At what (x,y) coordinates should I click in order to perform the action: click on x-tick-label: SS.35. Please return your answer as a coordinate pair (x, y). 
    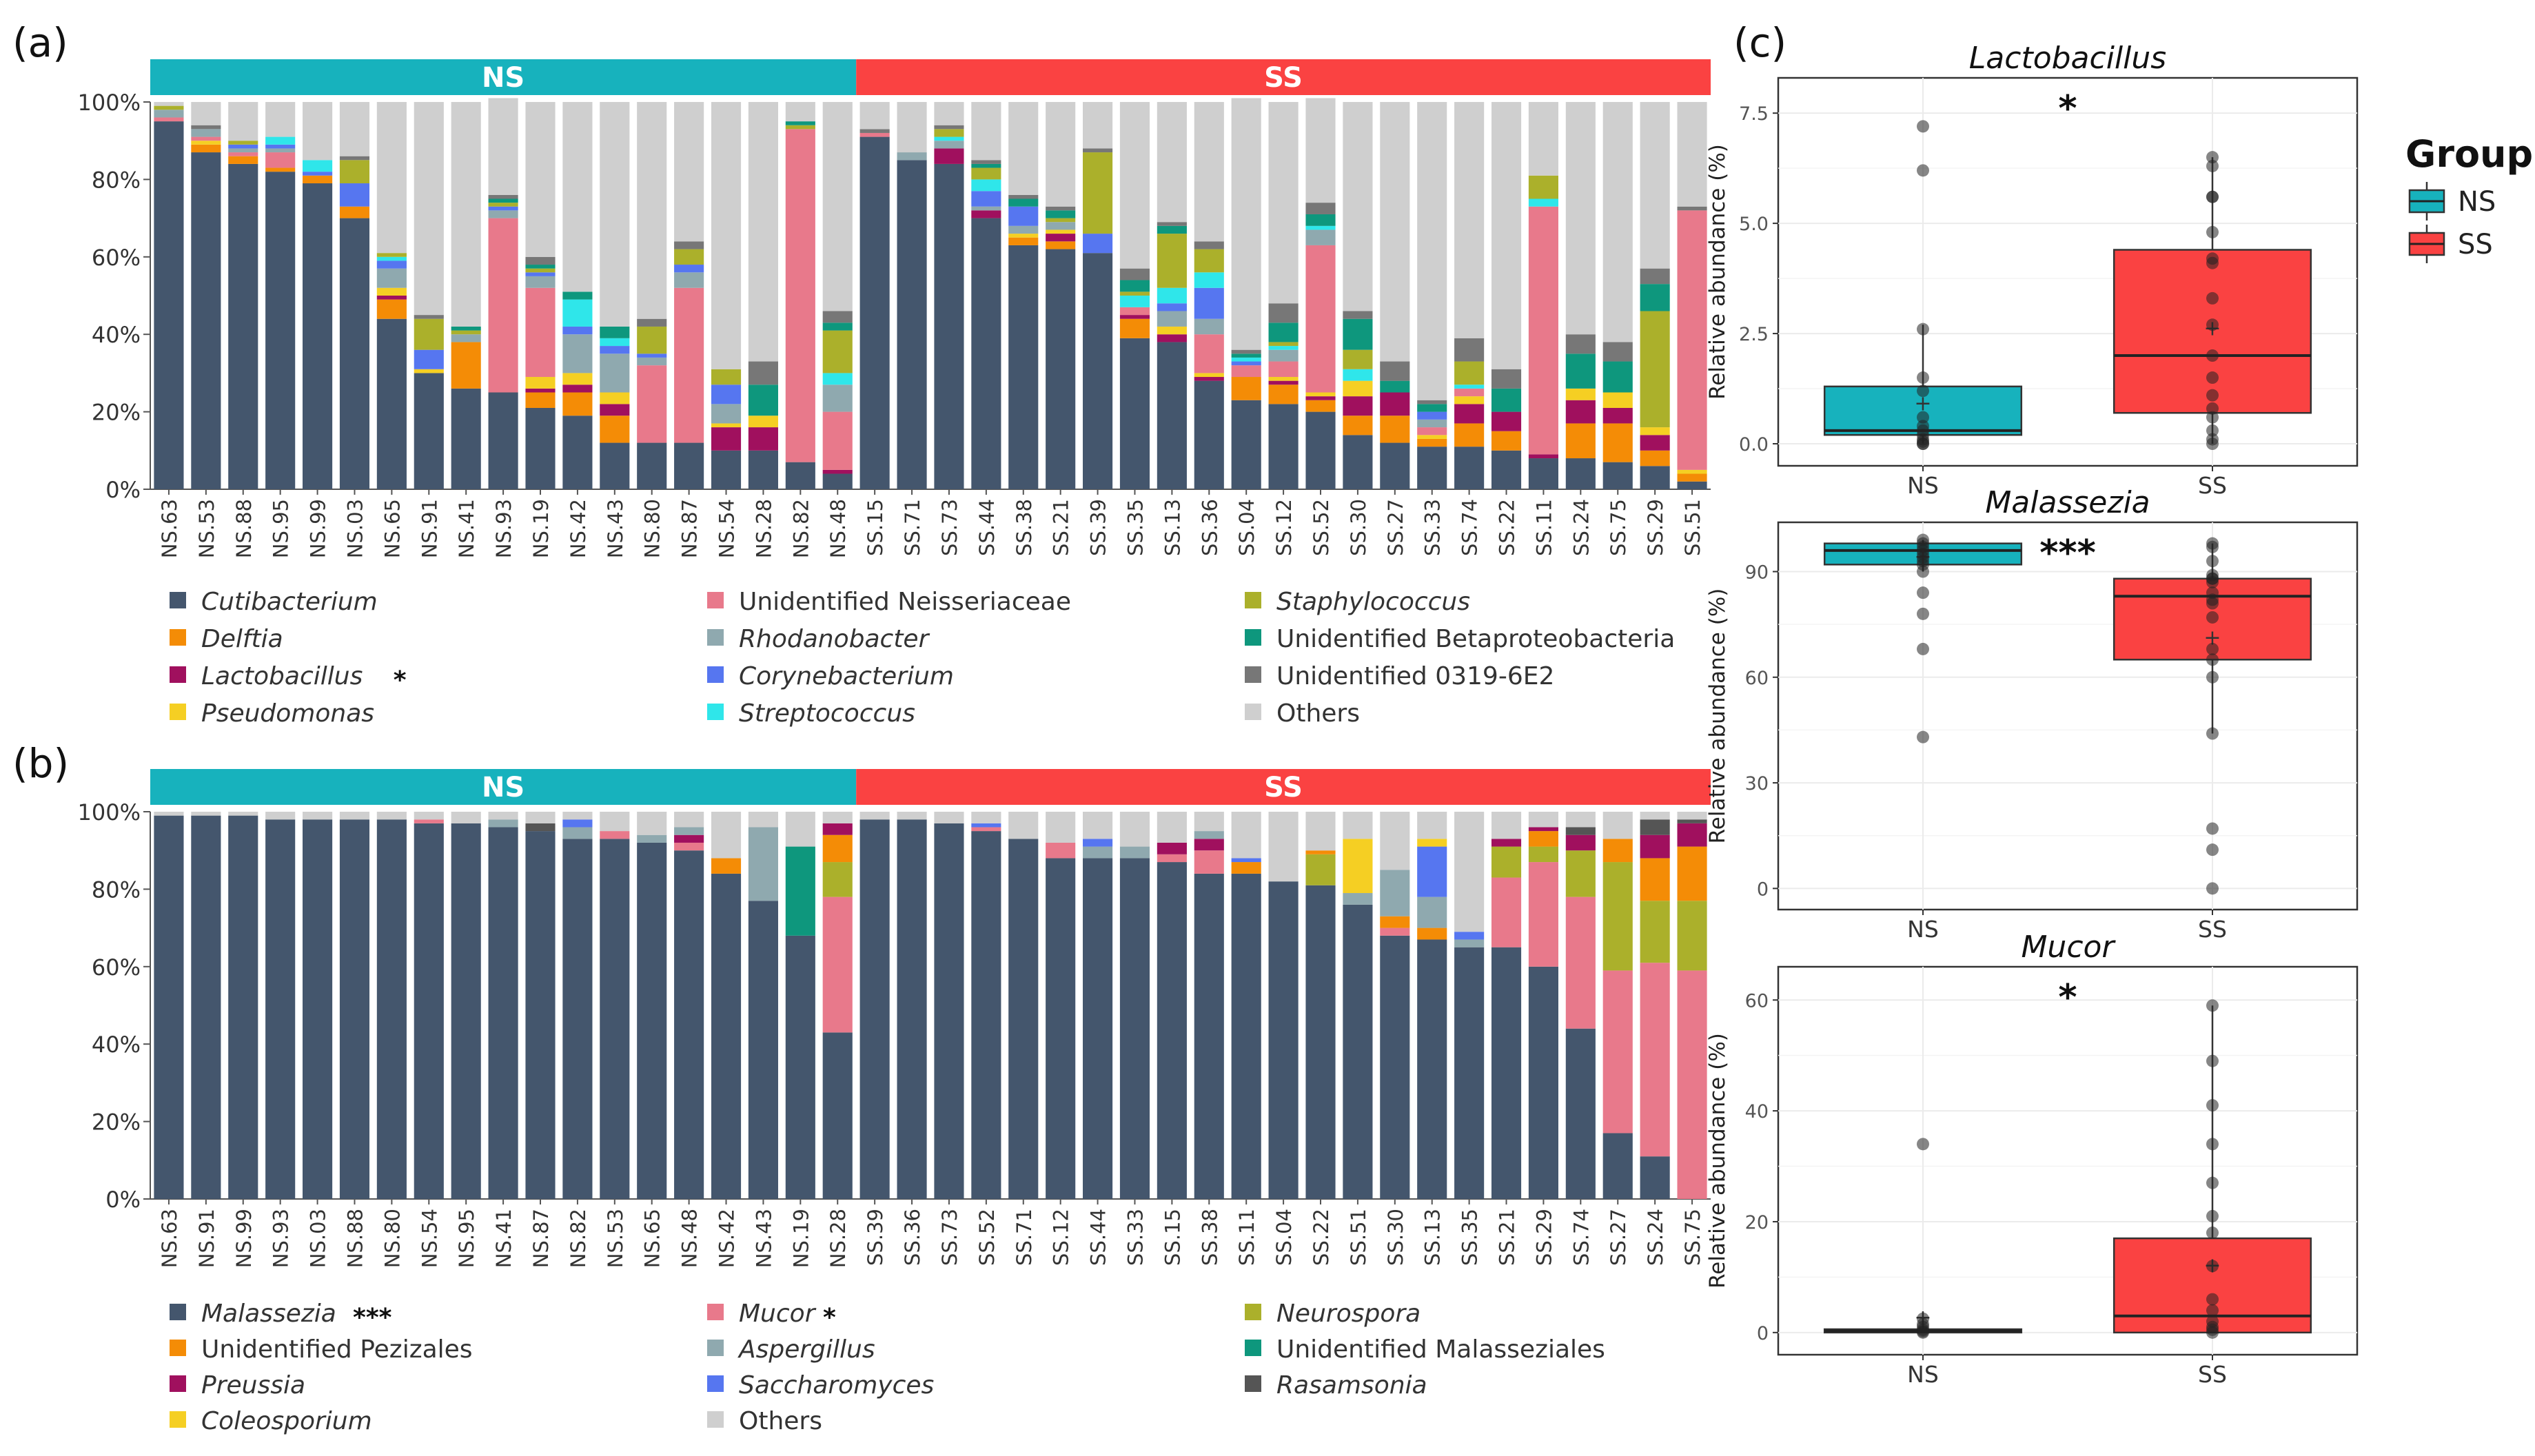
    Looking at the image, I should click on (1470, 1237).